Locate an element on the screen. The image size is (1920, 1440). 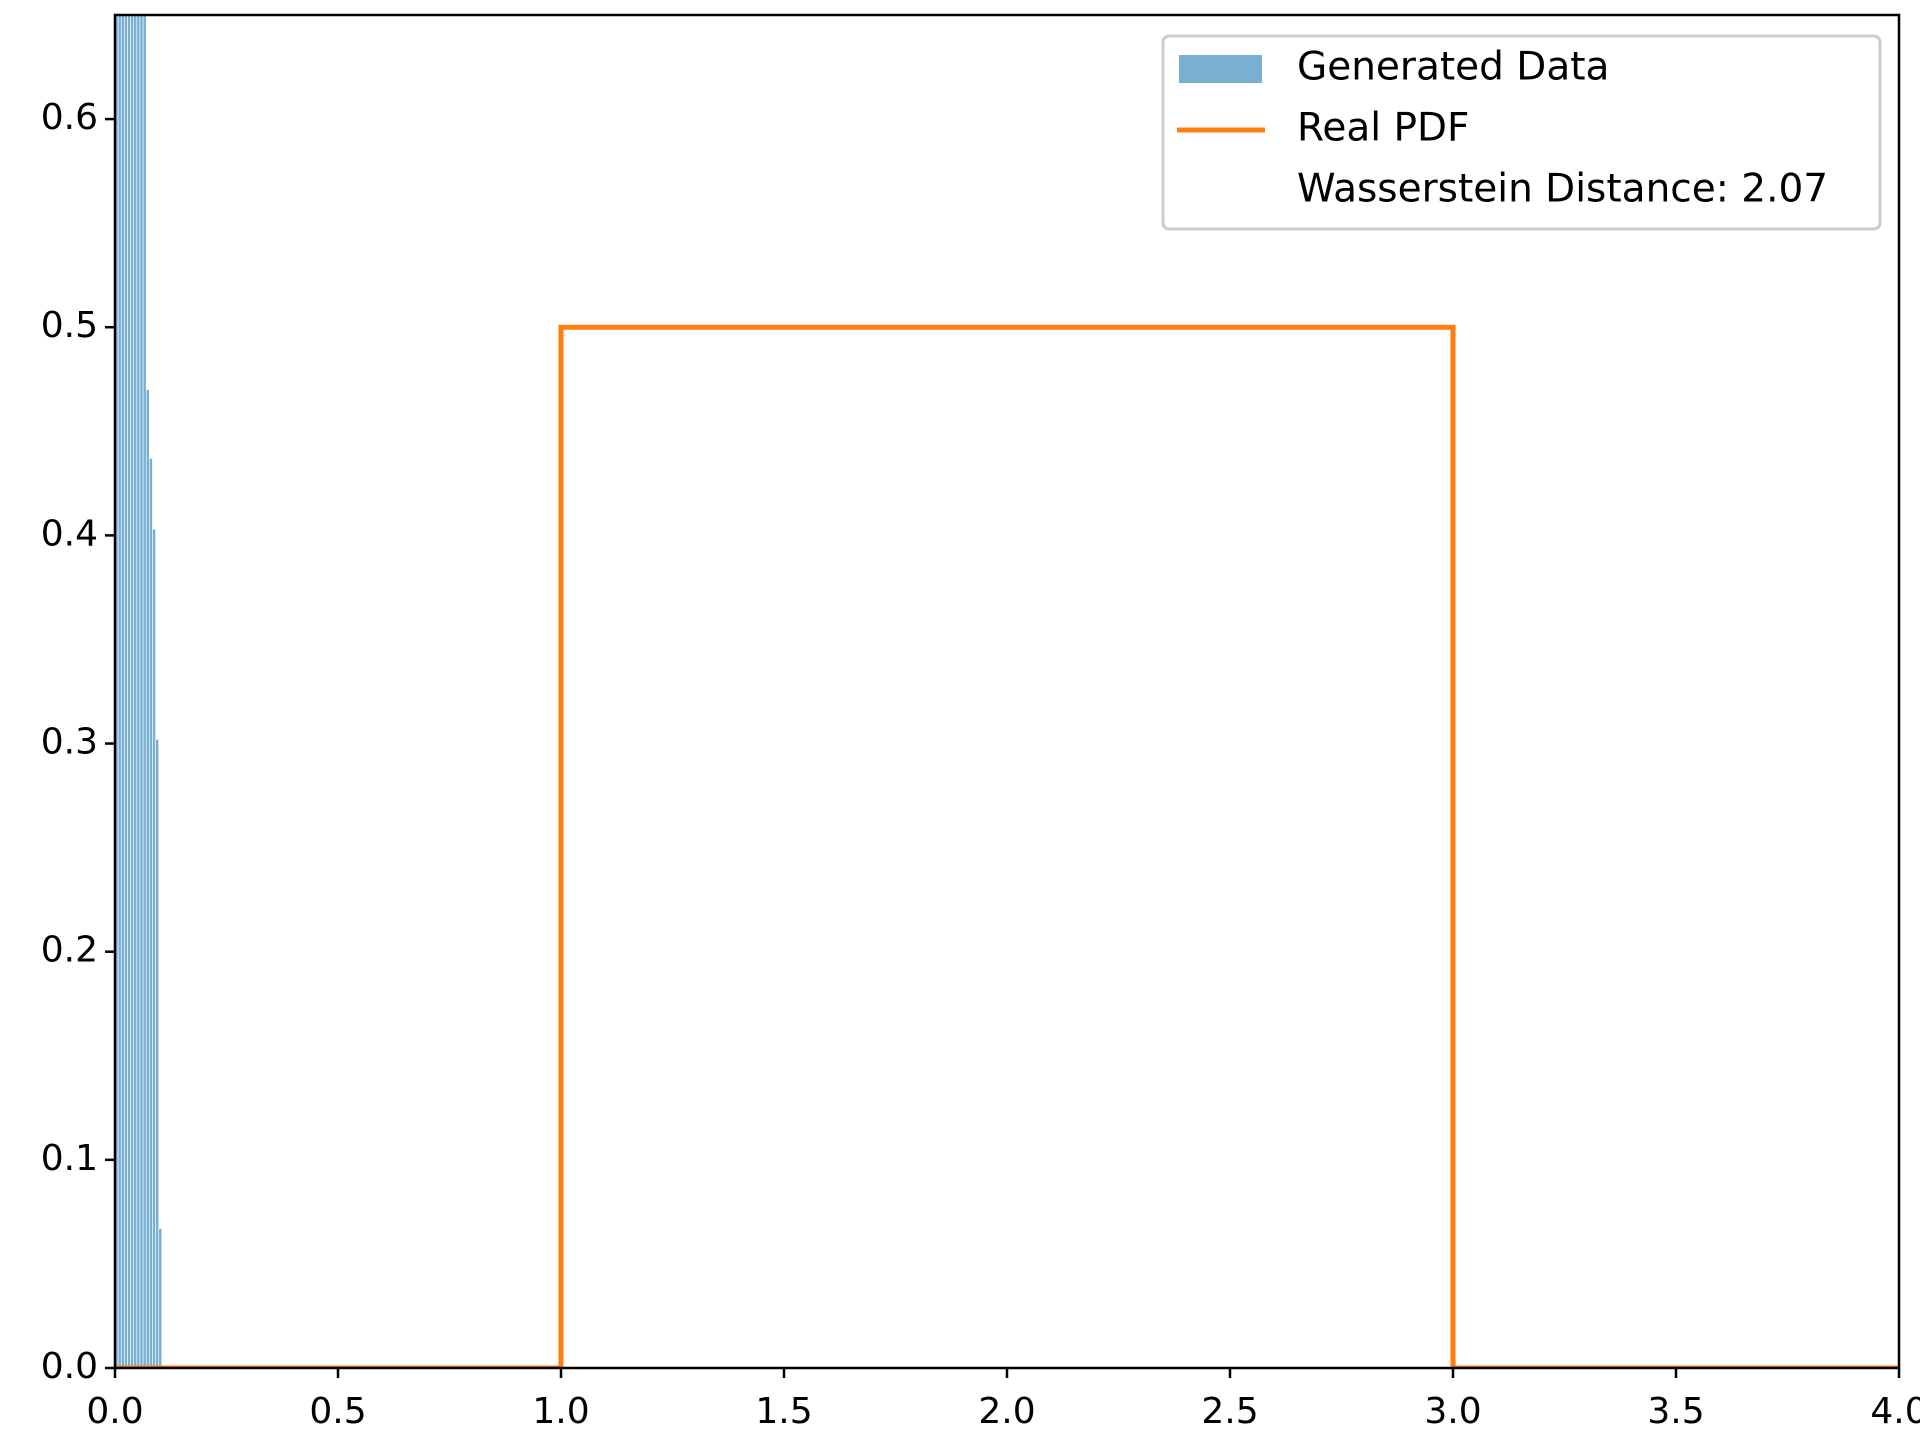
y-tick-label: 0.1 is located at coordinates (69, 1158).